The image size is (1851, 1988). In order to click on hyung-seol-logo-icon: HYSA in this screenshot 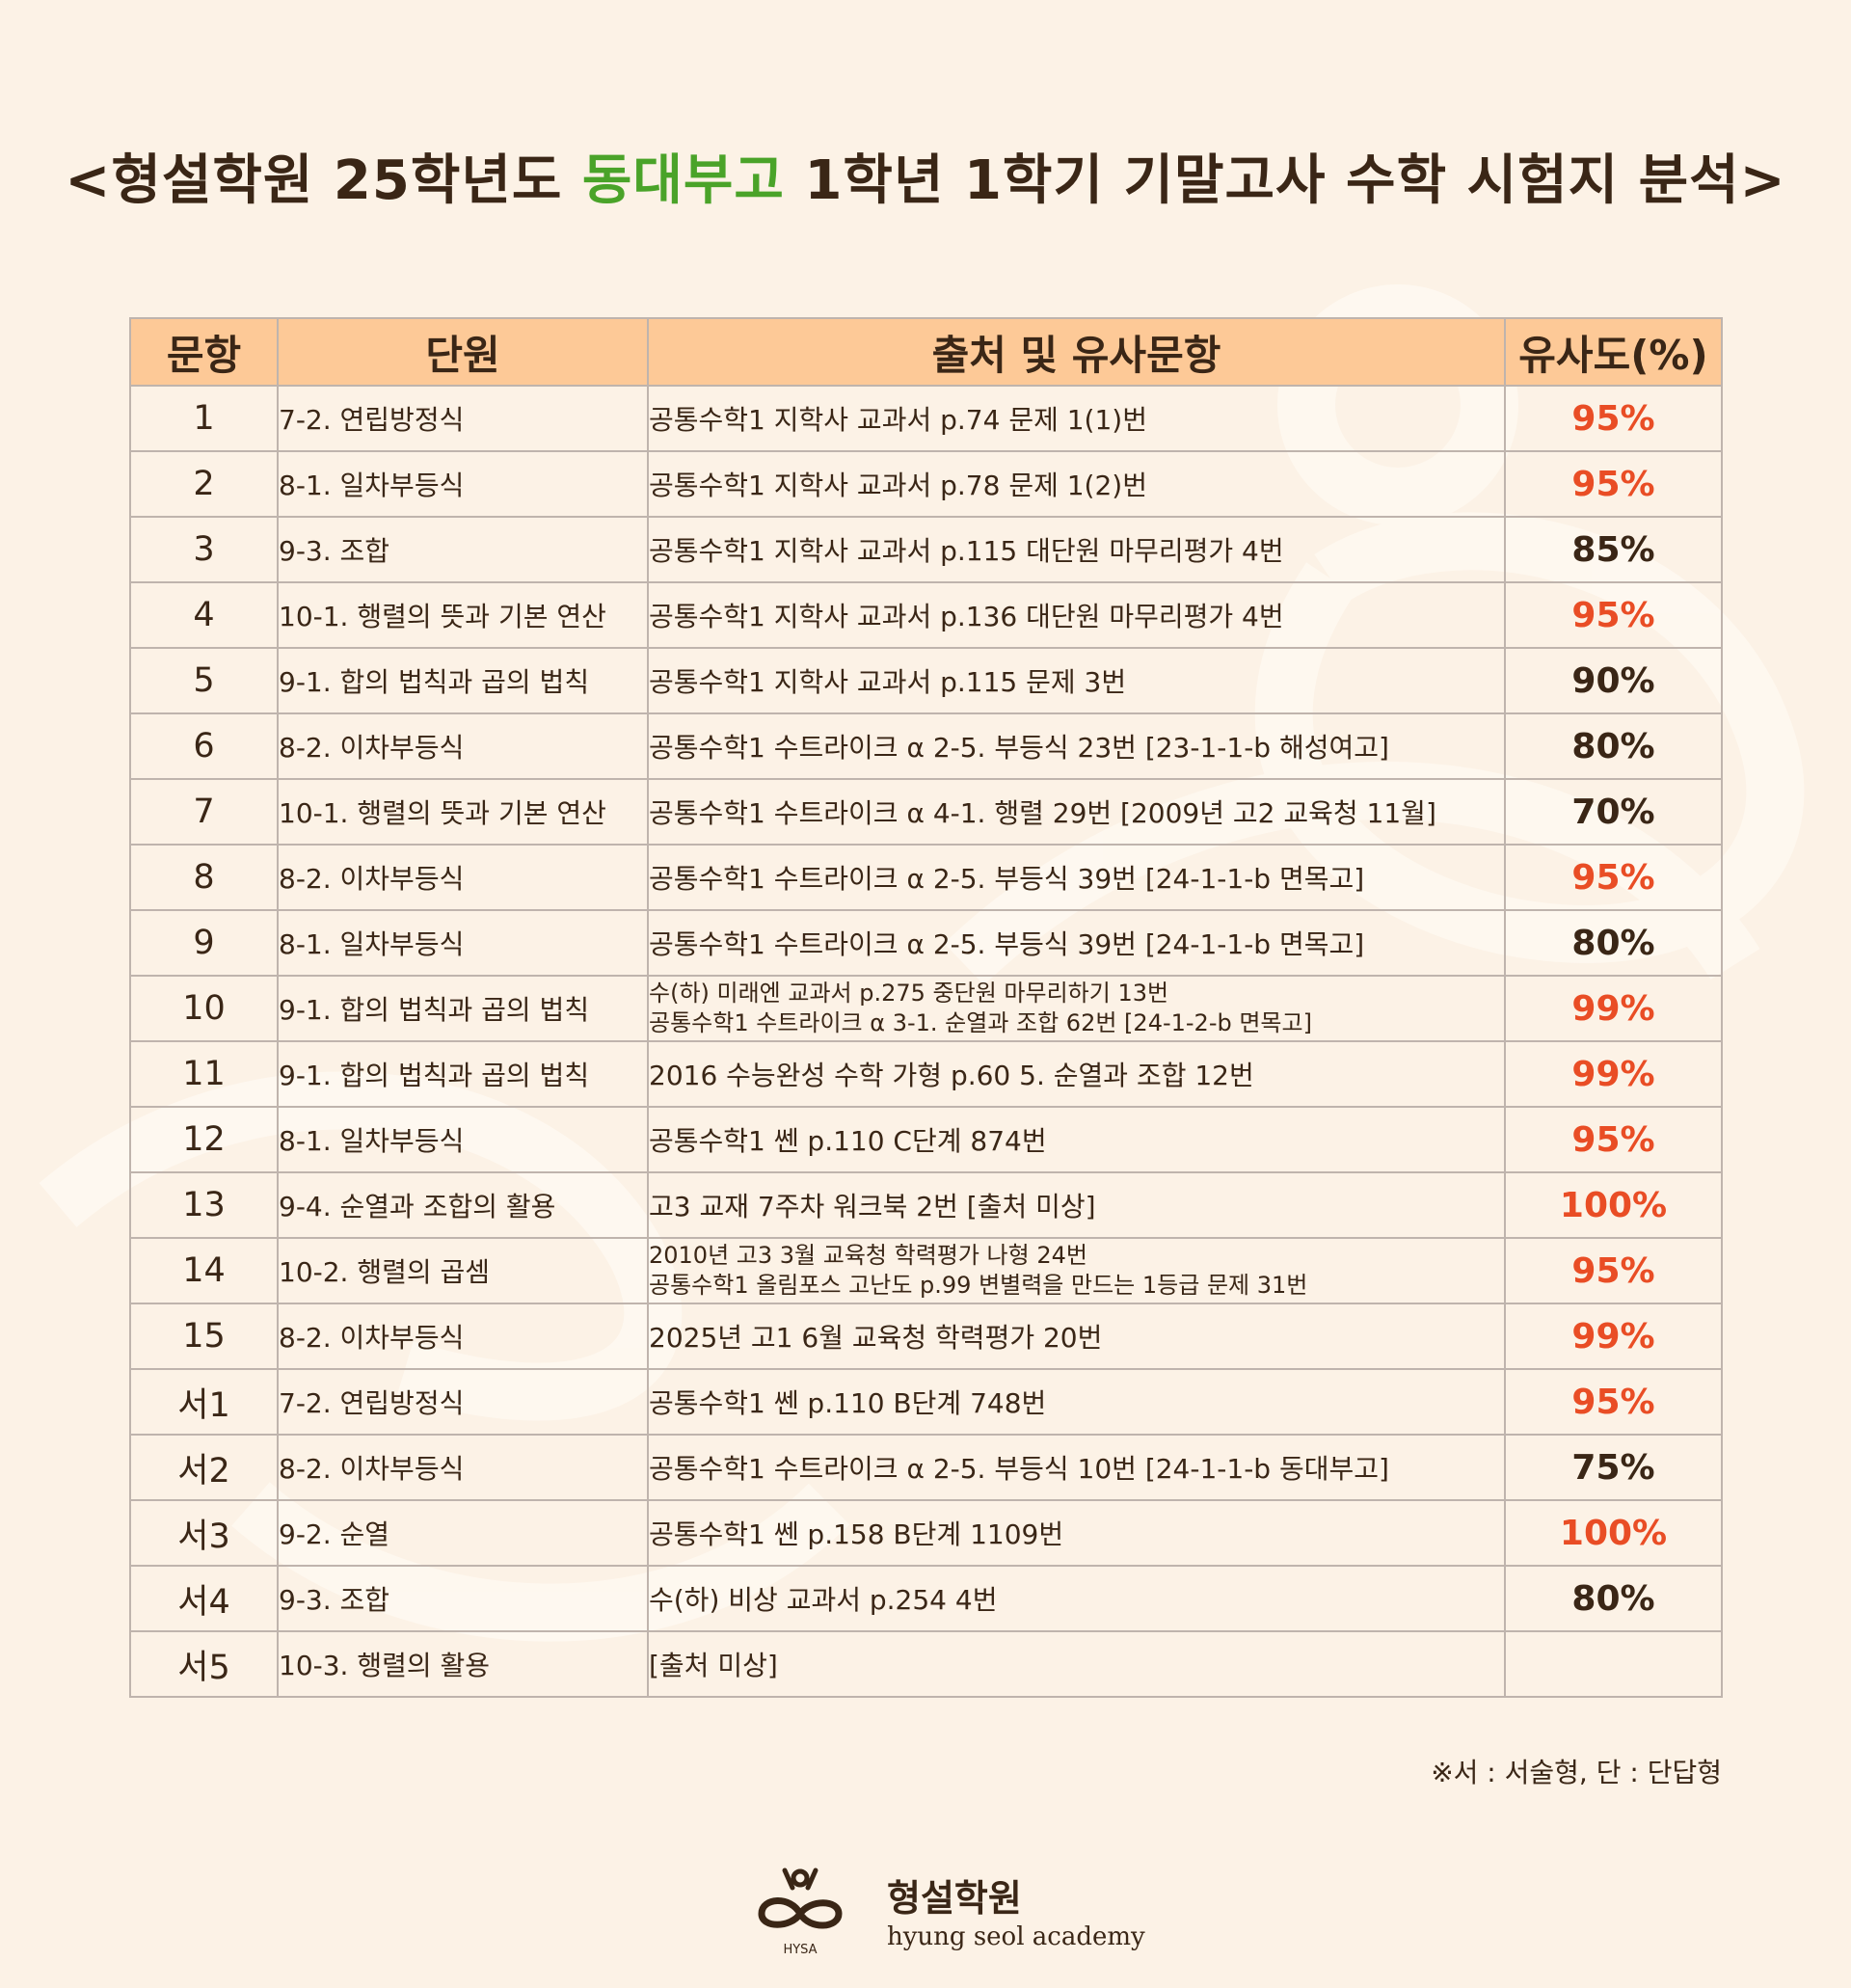, I will do `click(800, 1912)`.